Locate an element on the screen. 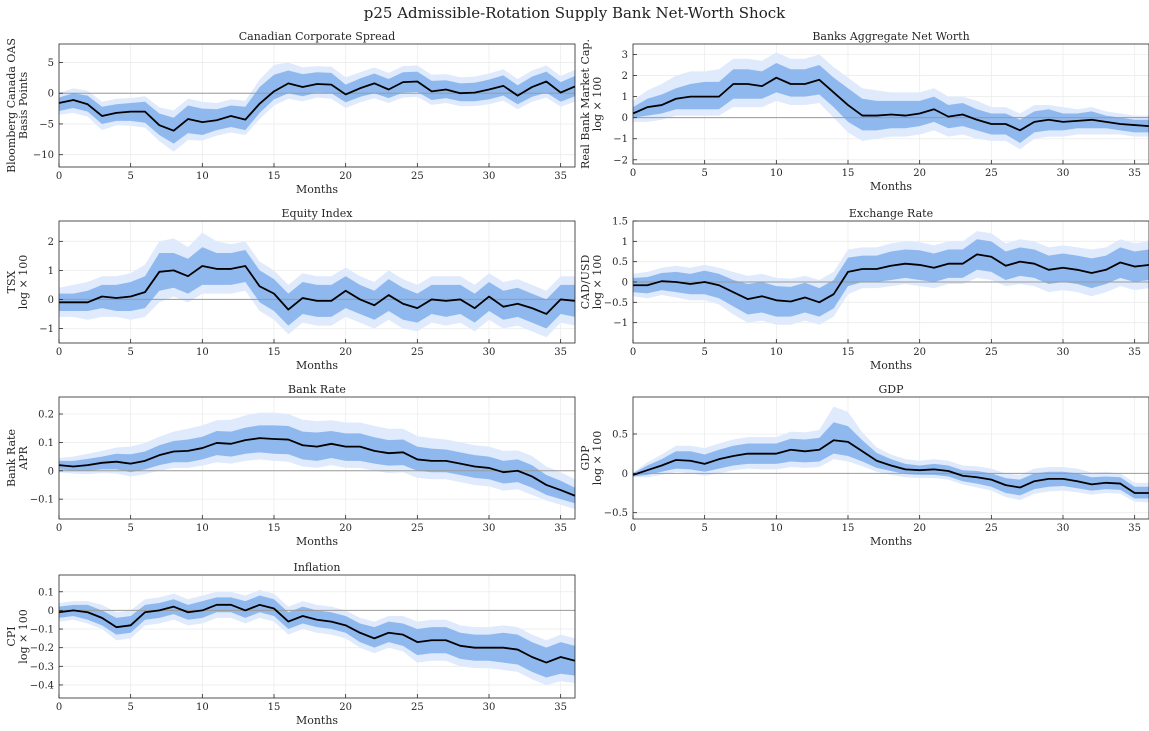 This screenshot has width=1149, height=731. y-axis-label-line: Bloomberg Canada OAS is located at coordinates (11, 105).